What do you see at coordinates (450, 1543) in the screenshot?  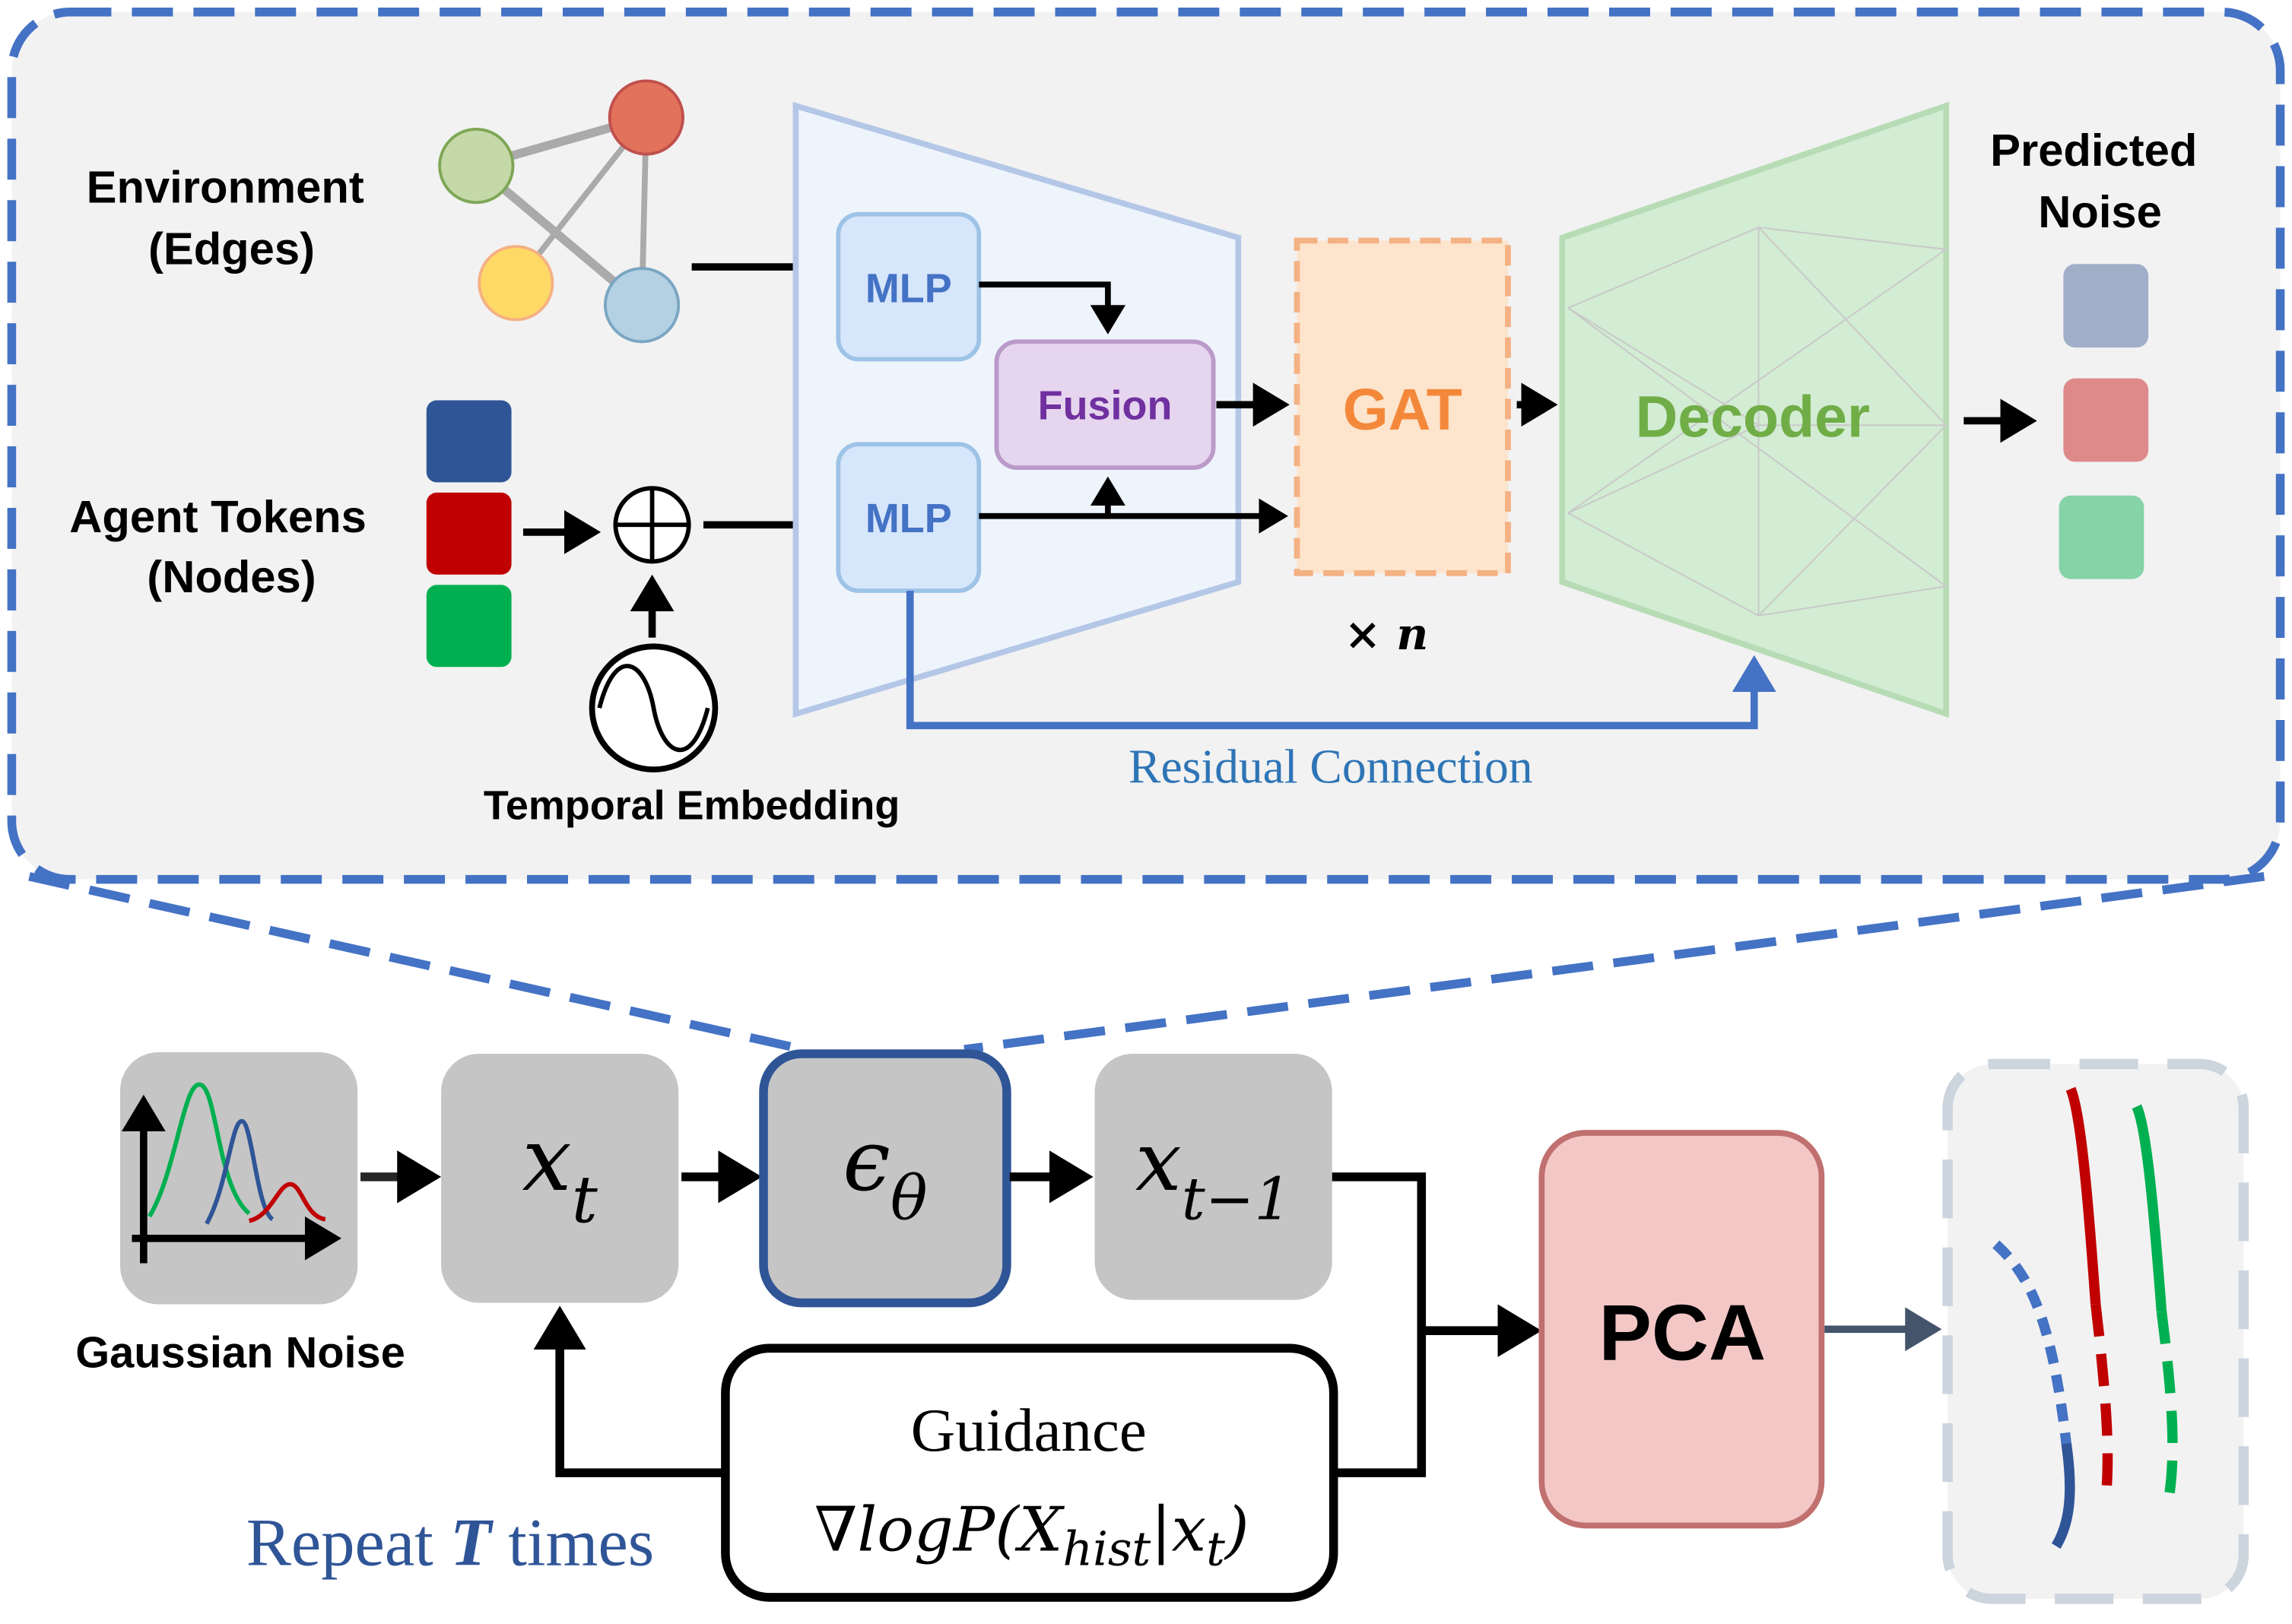 I see `repeat-t-times-label: Repeat T times` at bounding box center [450, 1543].